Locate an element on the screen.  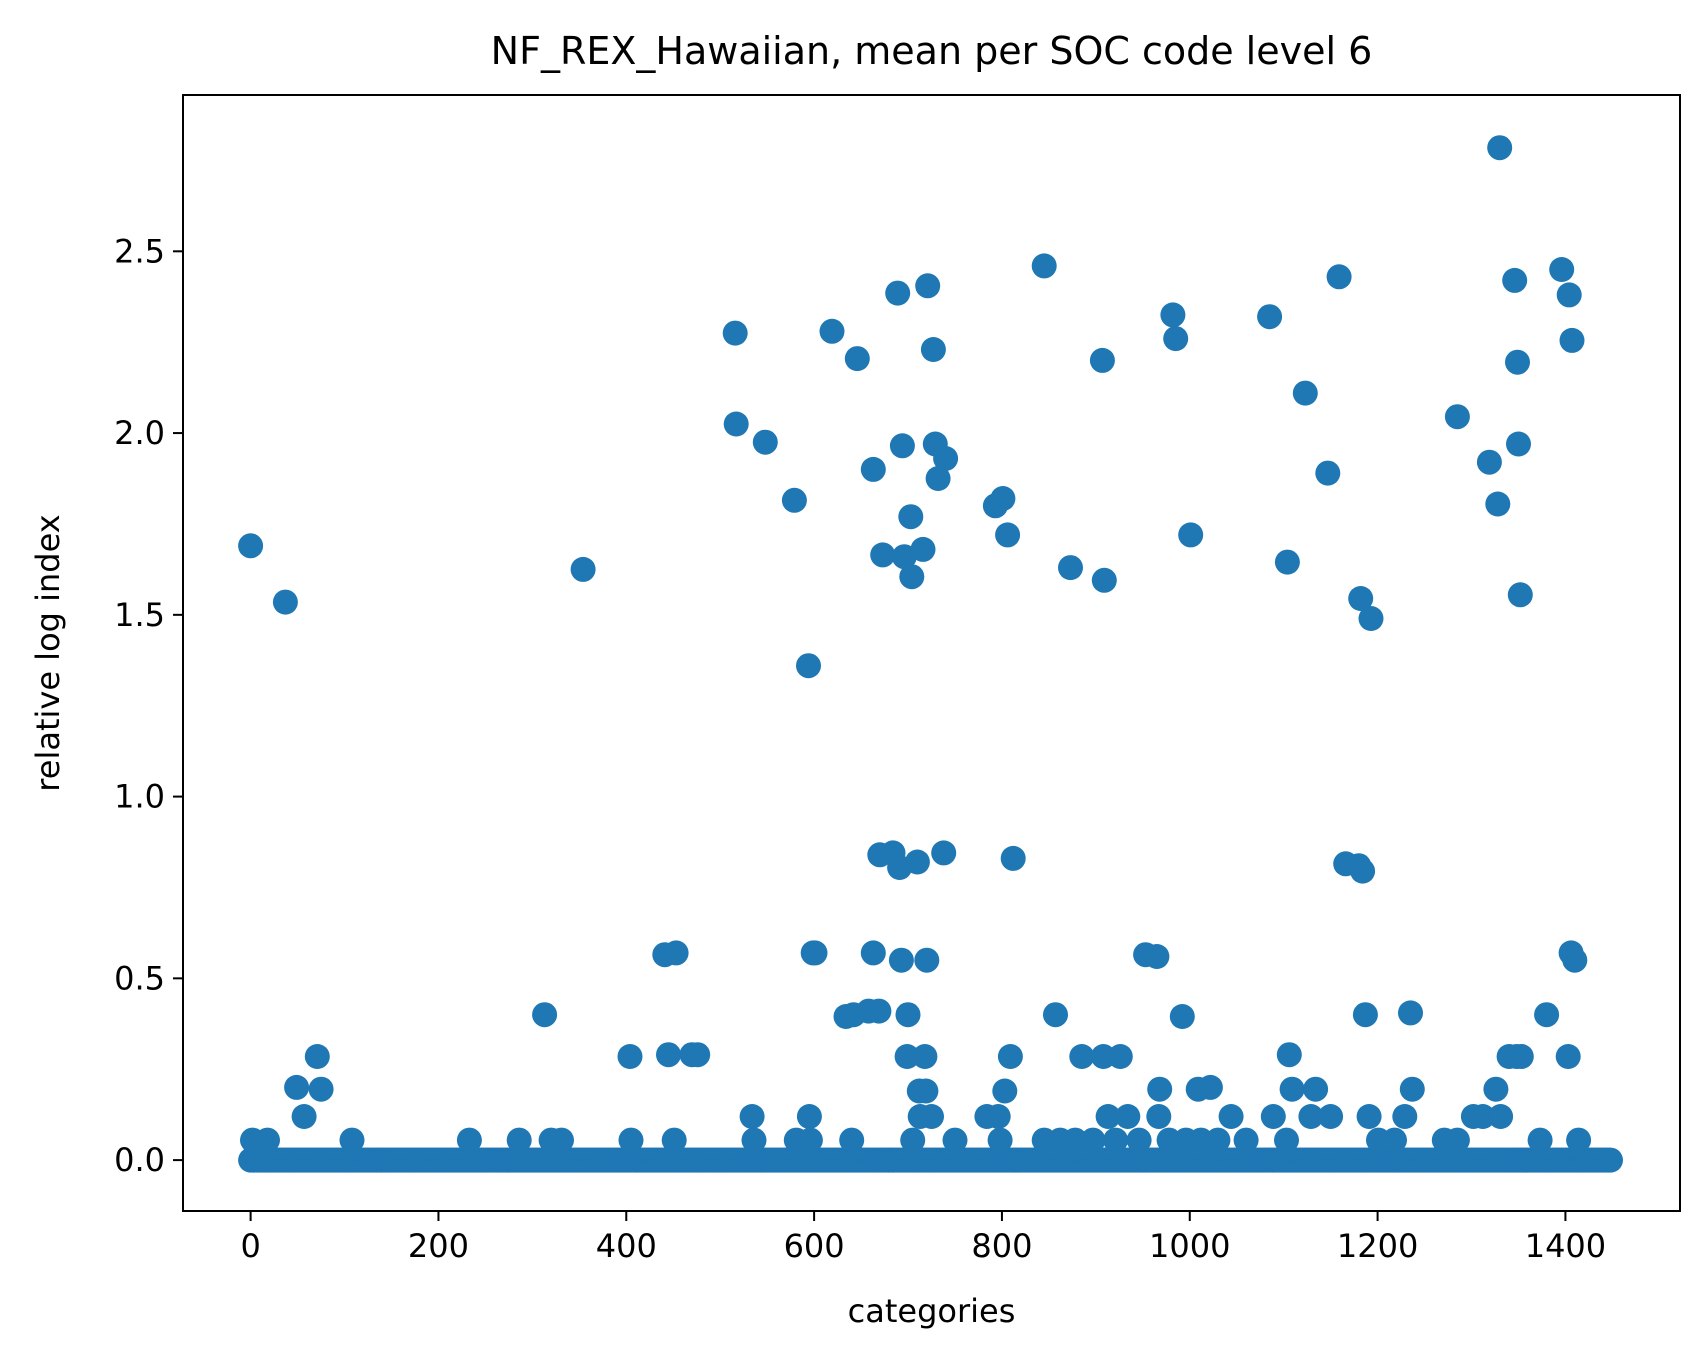
y-tick-label: 1.0 is located at coordinates (139, 797).